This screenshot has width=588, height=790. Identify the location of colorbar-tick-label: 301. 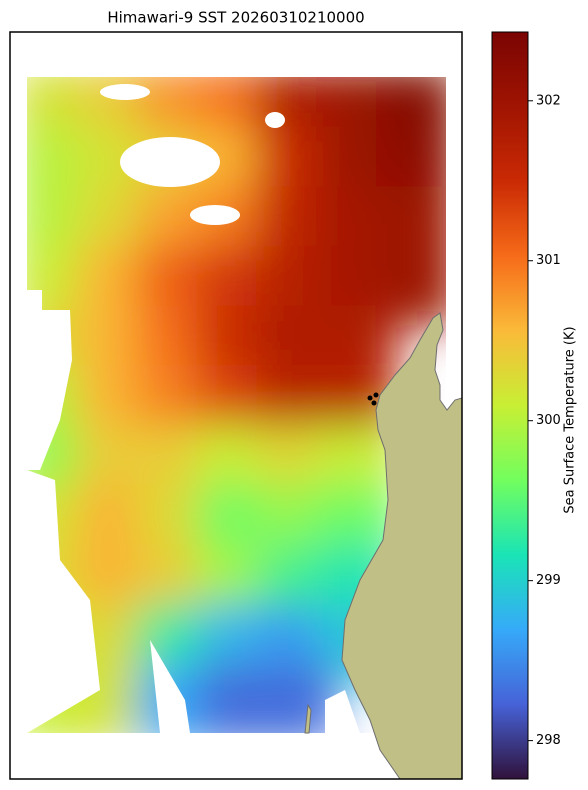
(548, 260).